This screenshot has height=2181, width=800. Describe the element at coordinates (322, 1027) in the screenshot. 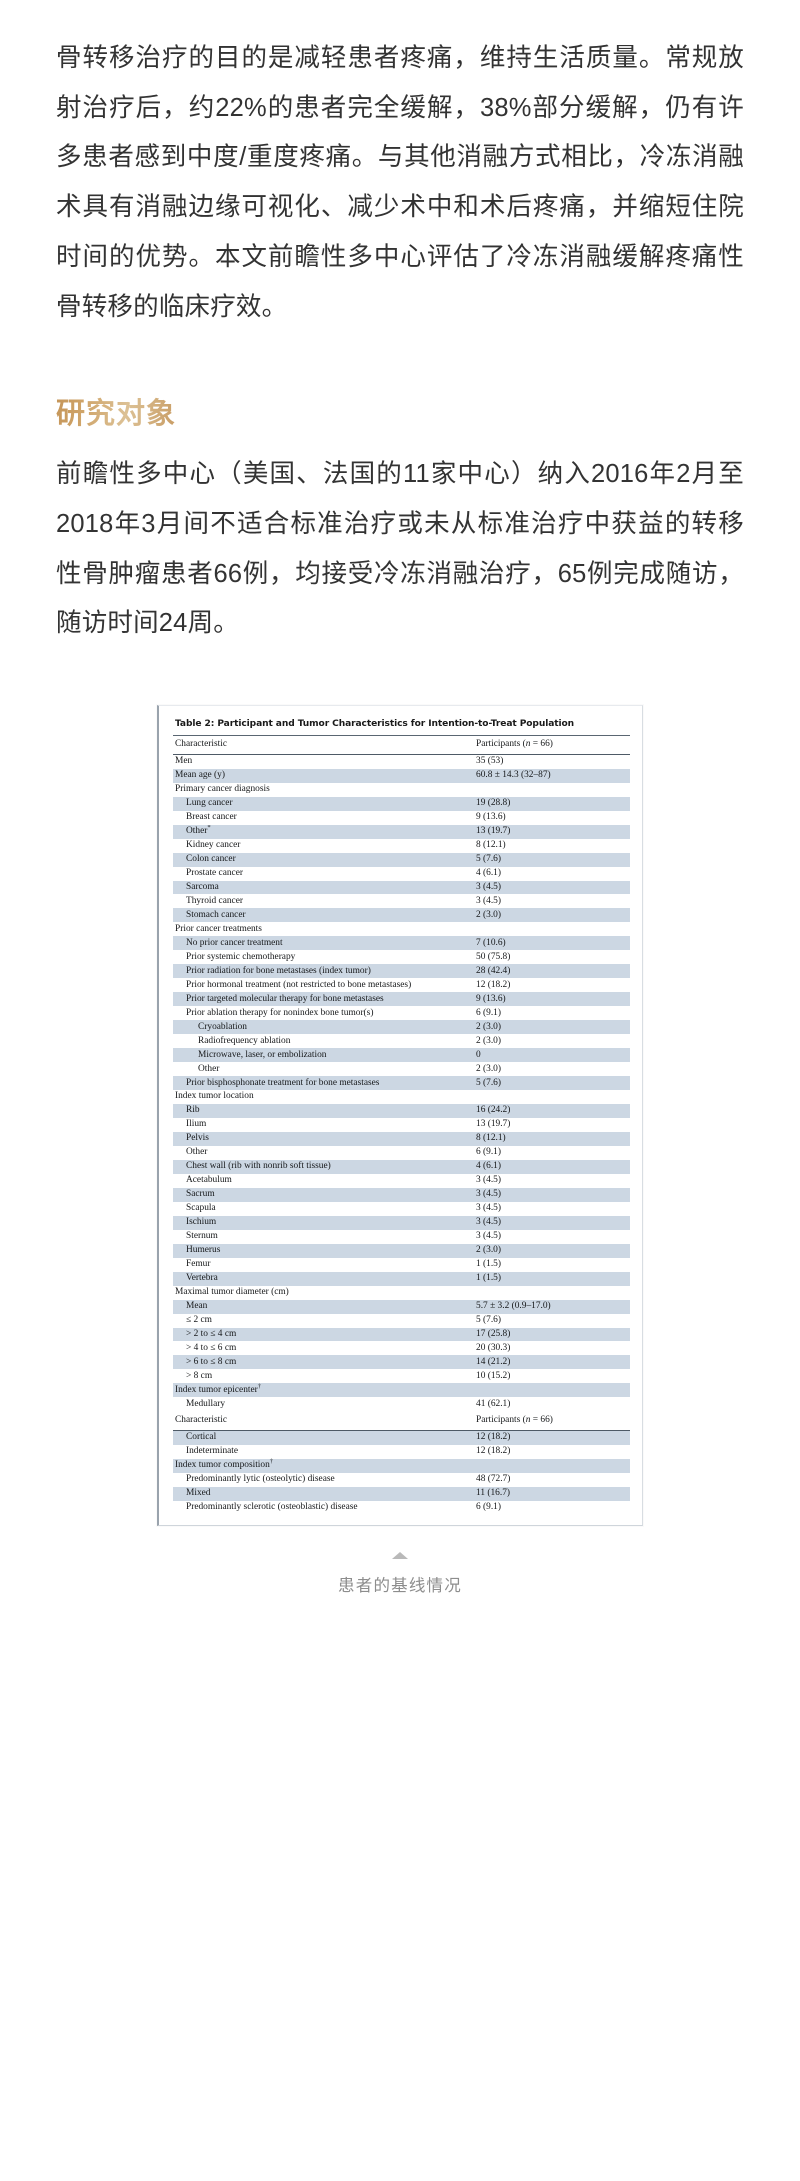

I see `row-label: Cryoablation` at that location.